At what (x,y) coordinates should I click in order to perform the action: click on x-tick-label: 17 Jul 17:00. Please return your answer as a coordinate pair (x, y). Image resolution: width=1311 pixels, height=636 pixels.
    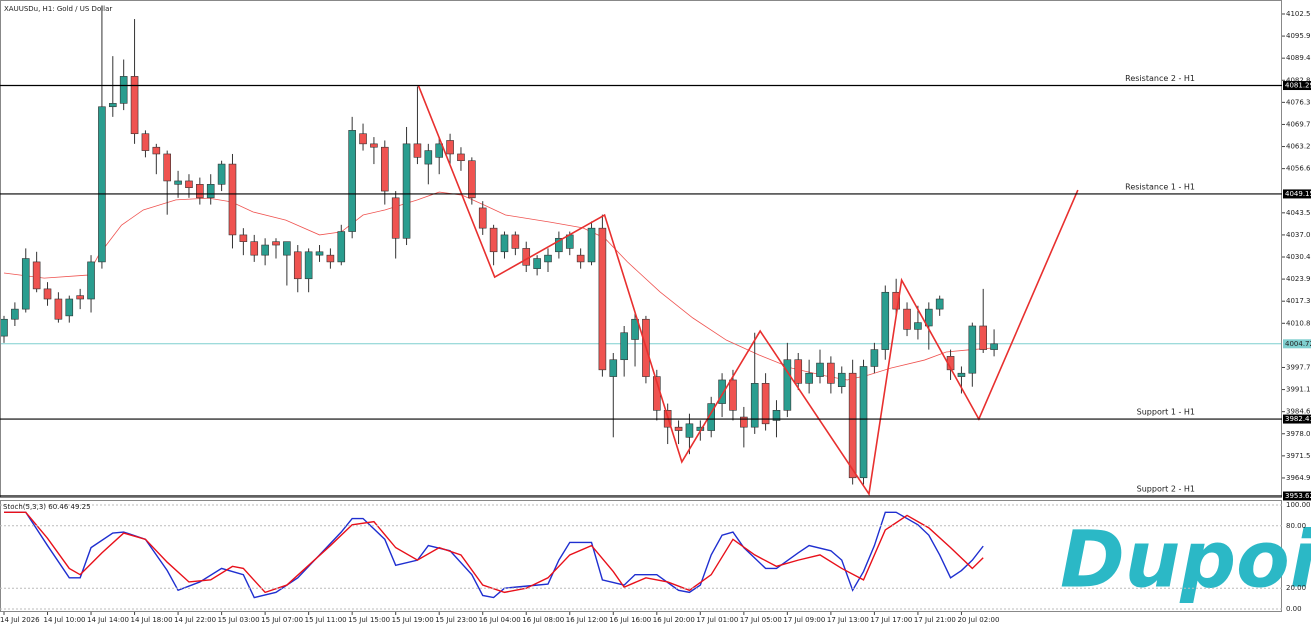
    Looking at the image, I should click on (891, 620).